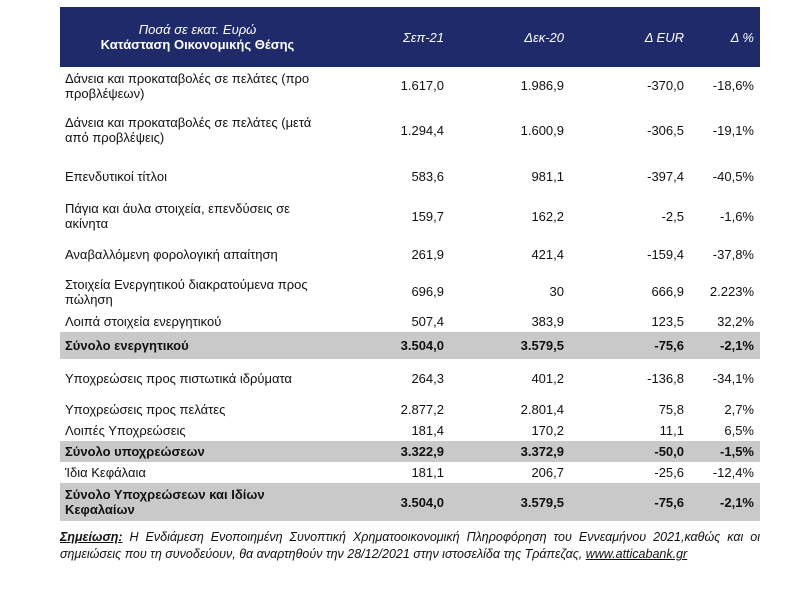 This screenshot has height=600, width=811. I want to click on row-label: Σύνολο υποχρεώσεων, so click(197, 451).